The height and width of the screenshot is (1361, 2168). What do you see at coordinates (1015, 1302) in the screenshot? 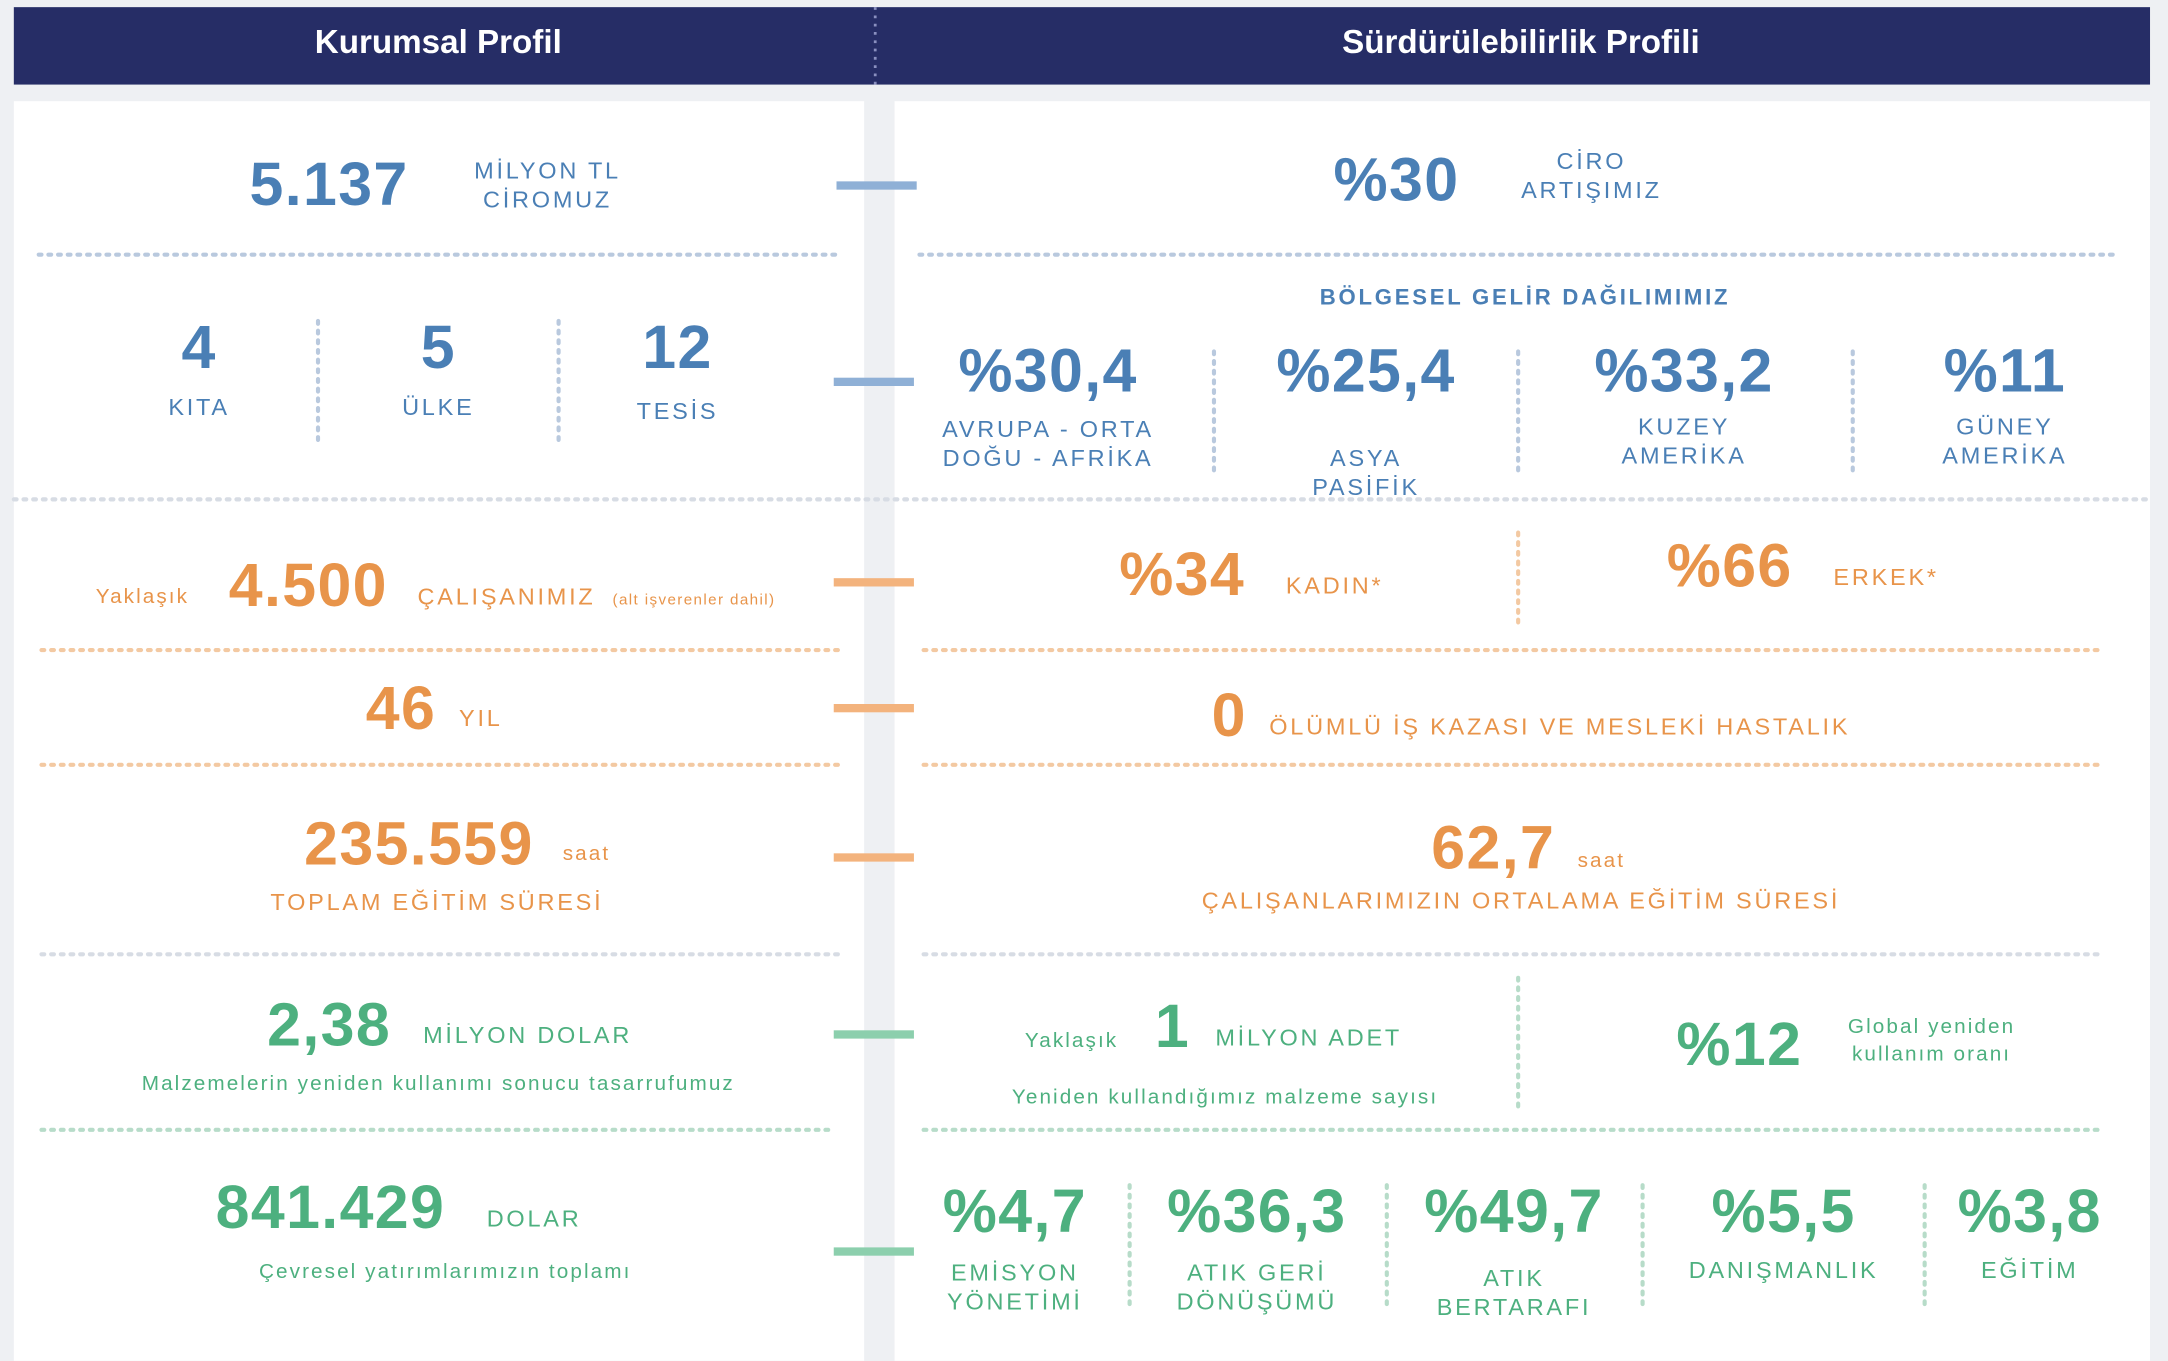
I see `stat-label: YÖNETİMİ` at bounding box center [1015, 1302].